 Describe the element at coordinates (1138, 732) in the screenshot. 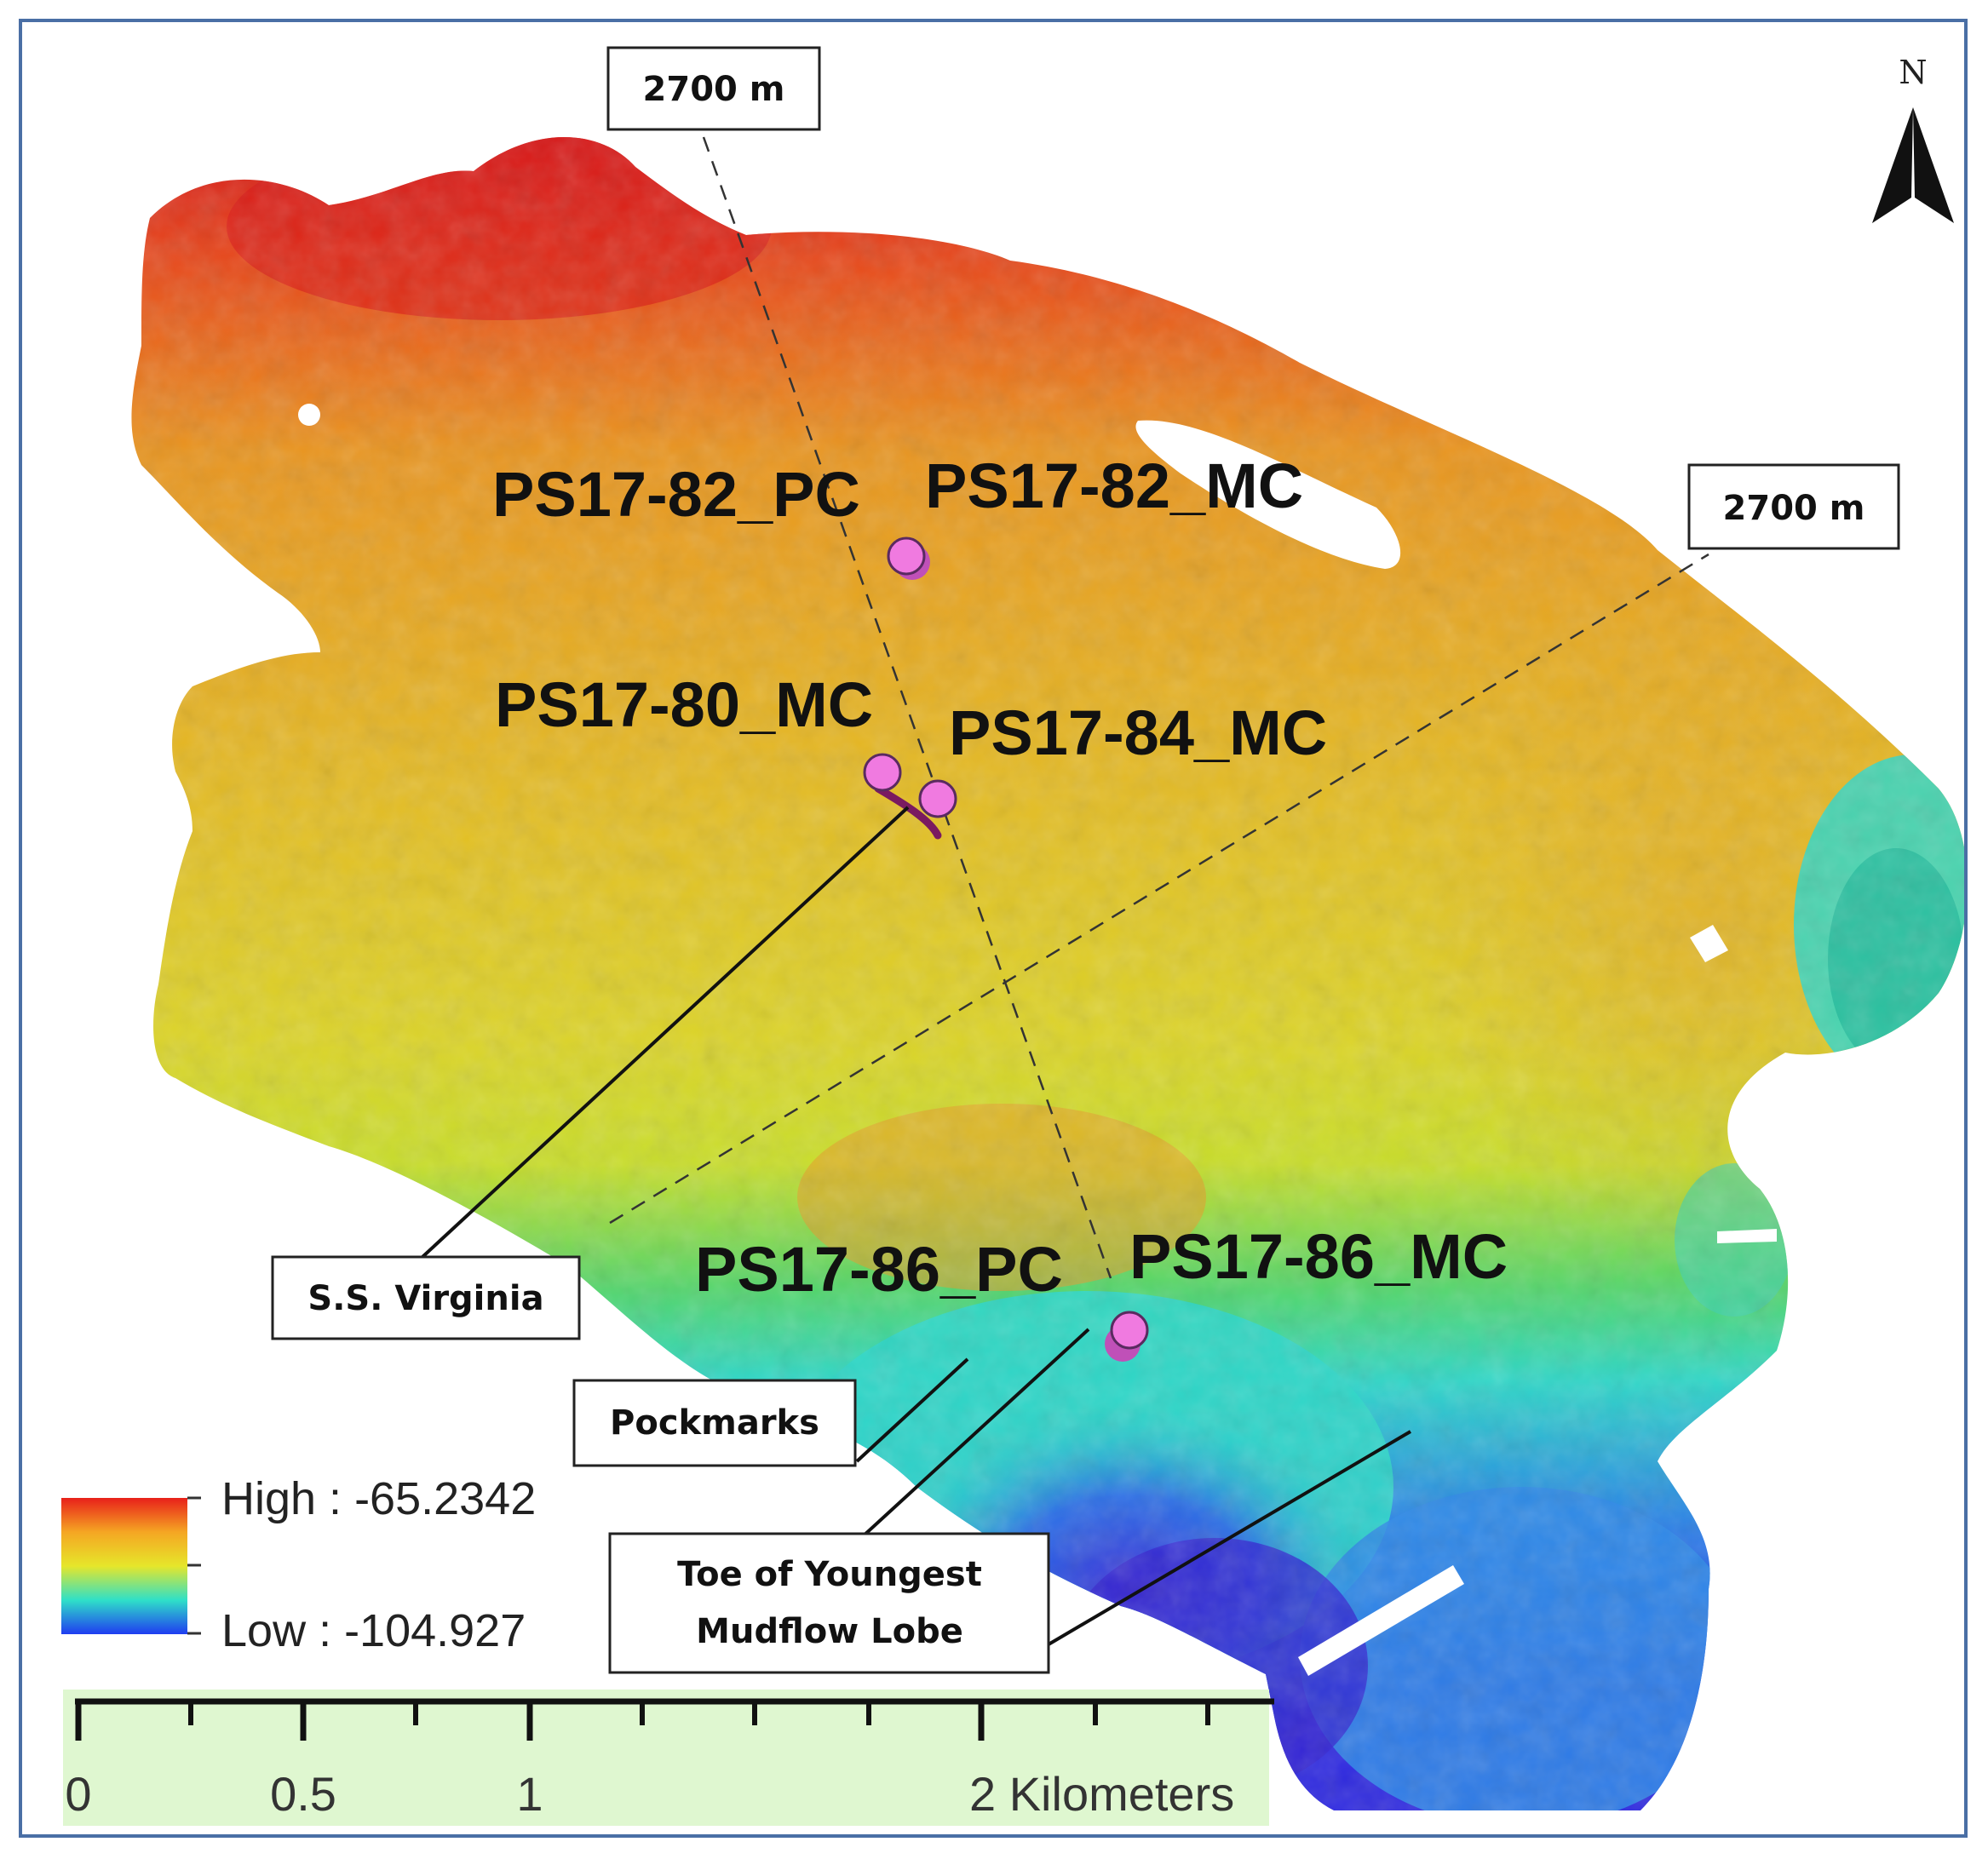

I see `site-label-ps17-84-mc: PS17-84_MC` at that location.